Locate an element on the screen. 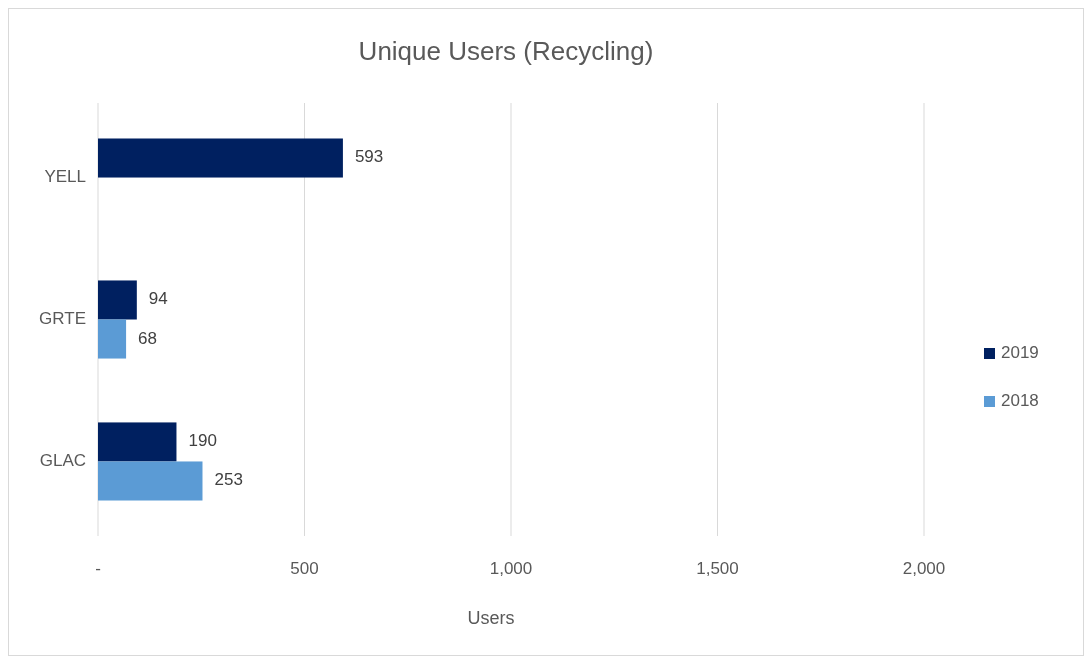  data-label: 94 is located at coordinates (158, 299).